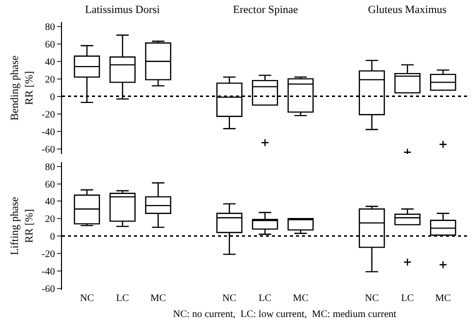  I want to click on text: NC: no current, LC: low current, MC: medium current, so click(285, 314).